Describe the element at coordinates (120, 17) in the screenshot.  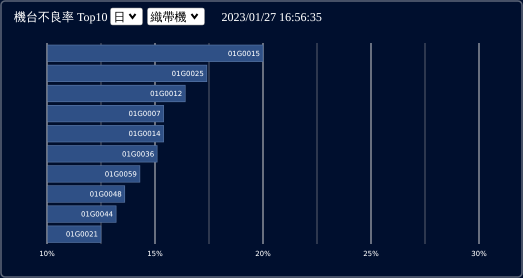
I see `text: 日` at that location.